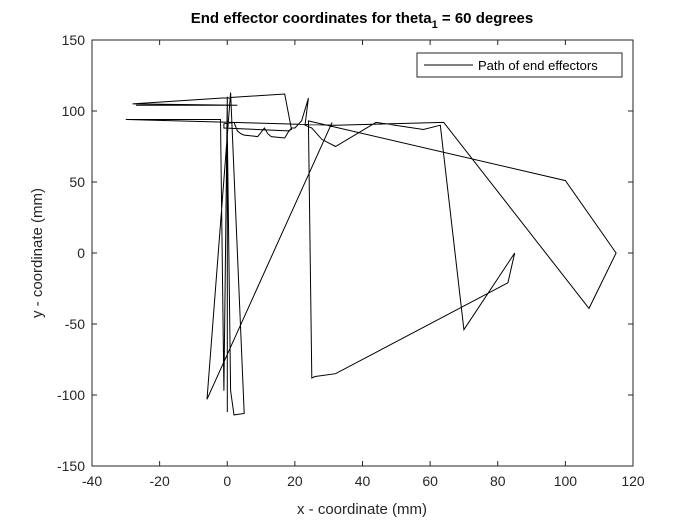  Describe the element at coordinates (227, 481) in the screenshot. I see `x-tick-label: 0` at that location.